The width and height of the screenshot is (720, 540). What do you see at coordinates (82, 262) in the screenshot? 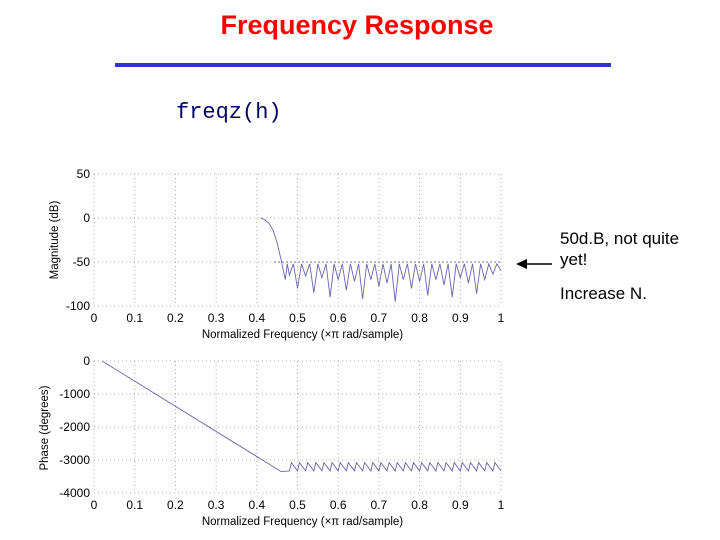
I see `y-tick-label: -50` at bounding box center [82, 262].